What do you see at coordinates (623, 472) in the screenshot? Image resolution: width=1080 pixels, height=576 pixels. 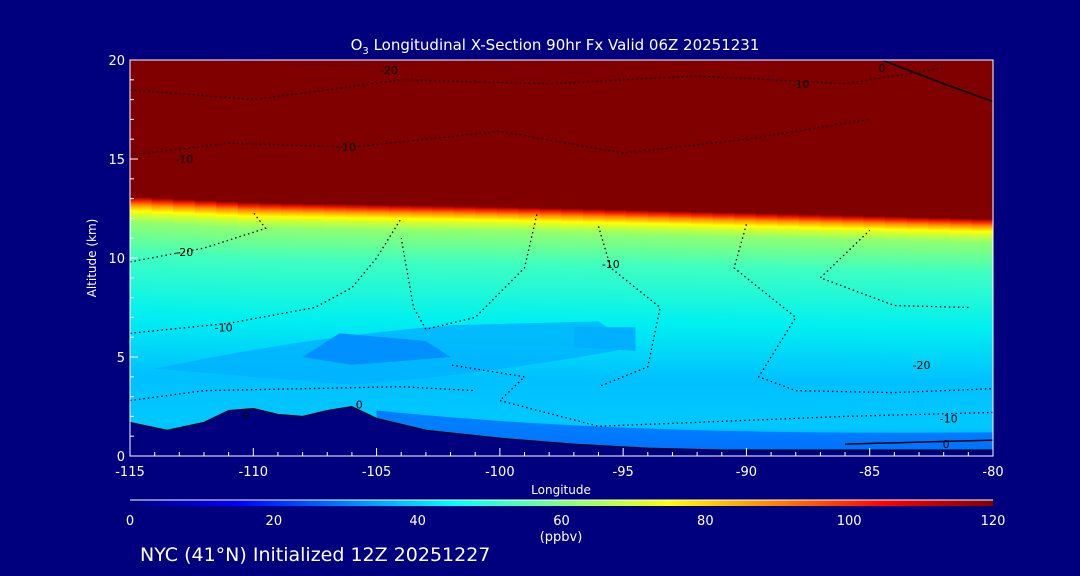 I see `x-tick-label: -95` at bounding box center [623, 472].